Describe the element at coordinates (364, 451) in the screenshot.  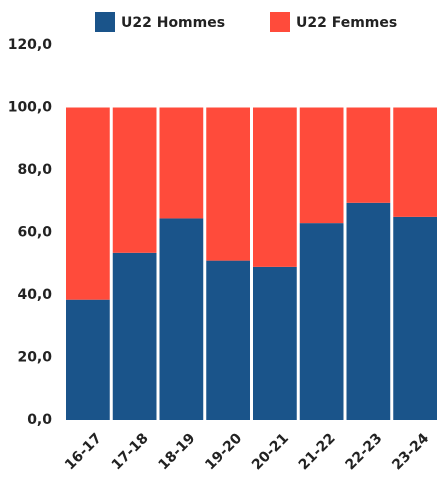
I see `x-tick-label: 22-23` at that location.